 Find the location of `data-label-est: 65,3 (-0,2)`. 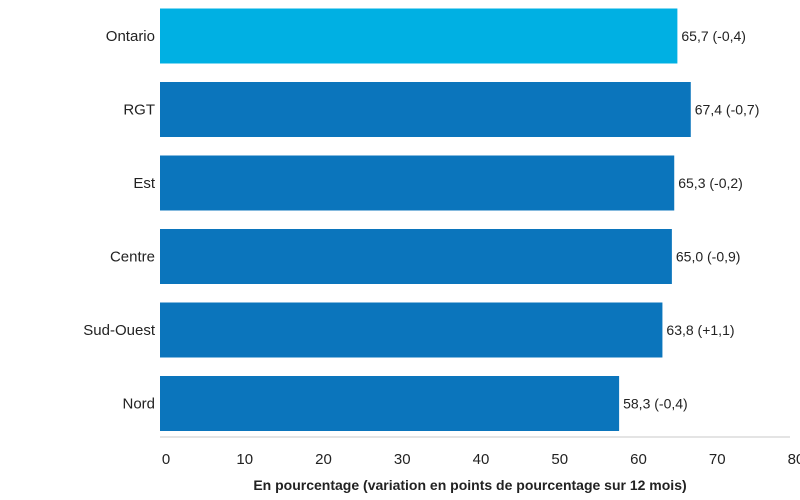

data-label-est: 65,3 (-0,2) is located at coordinates (710, 183).